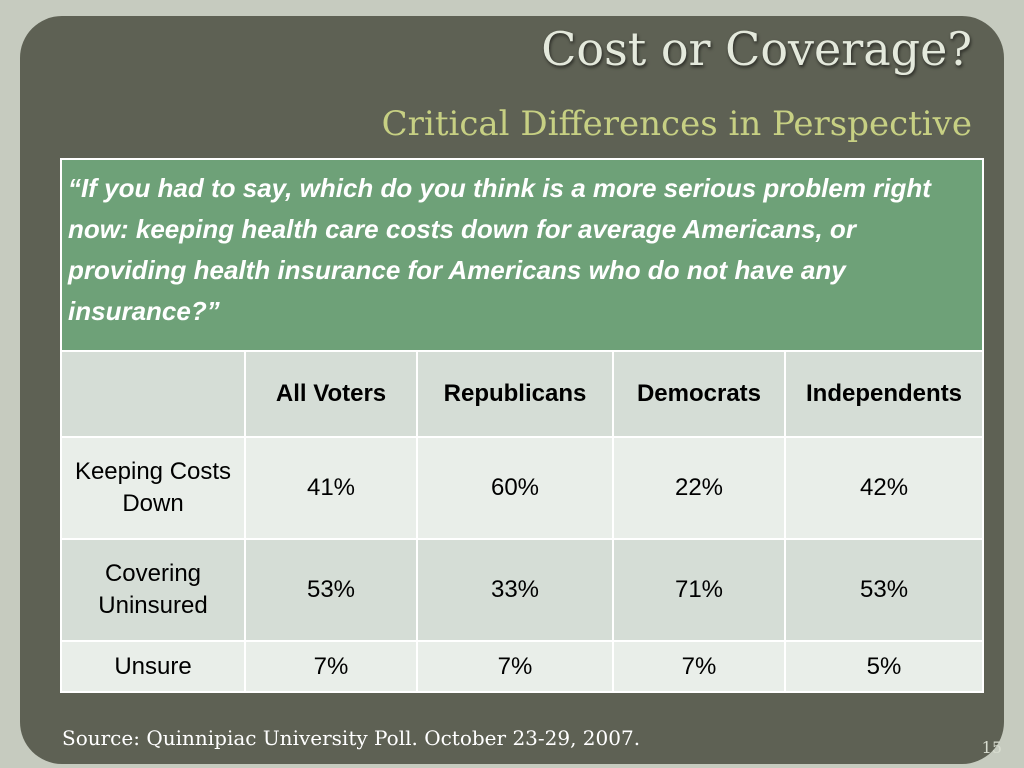  I want to click on table-cell: 42%, so click(884, 488).